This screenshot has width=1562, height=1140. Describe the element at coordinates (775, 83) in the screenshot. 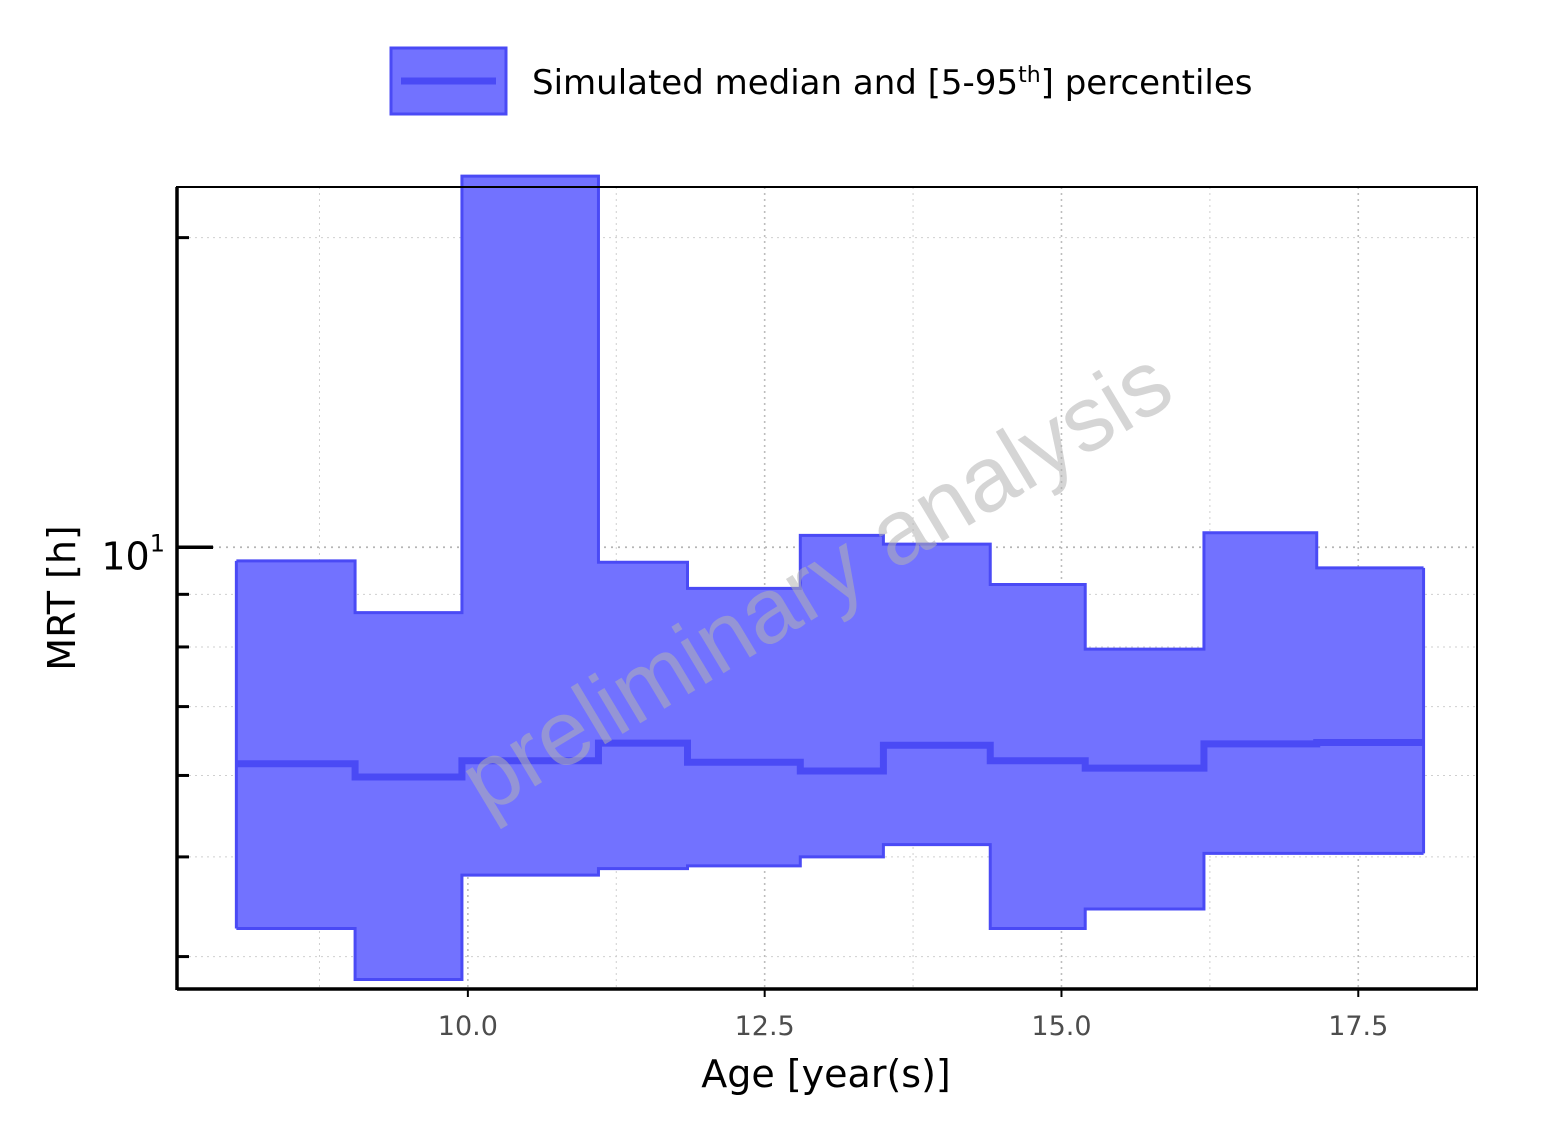

I see `legend-label-main: Simulated median and [5-95` at that location.